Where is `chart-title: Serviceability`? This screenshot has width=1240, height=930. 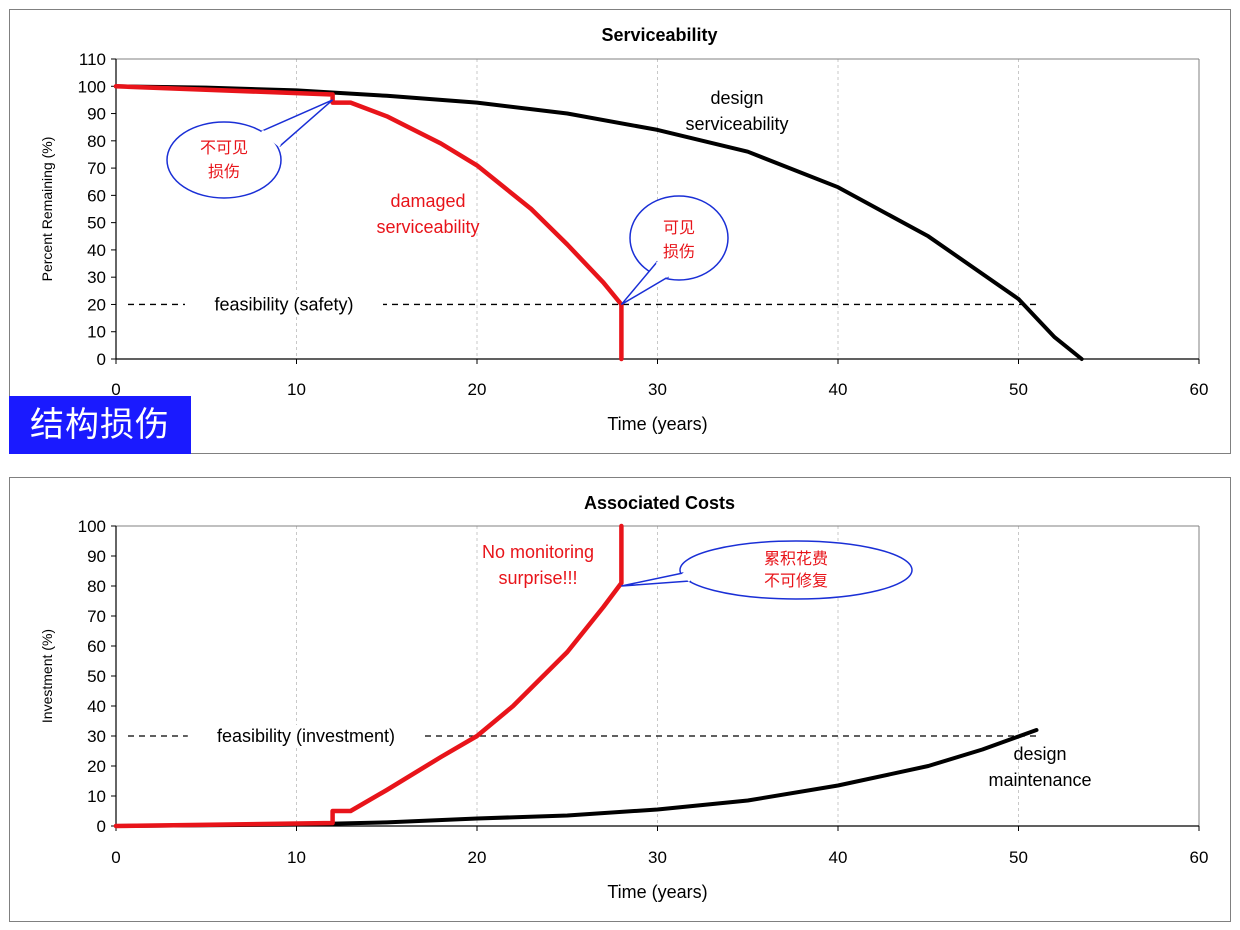
chart-title: Serviceability is located at coordinates (659, 35).